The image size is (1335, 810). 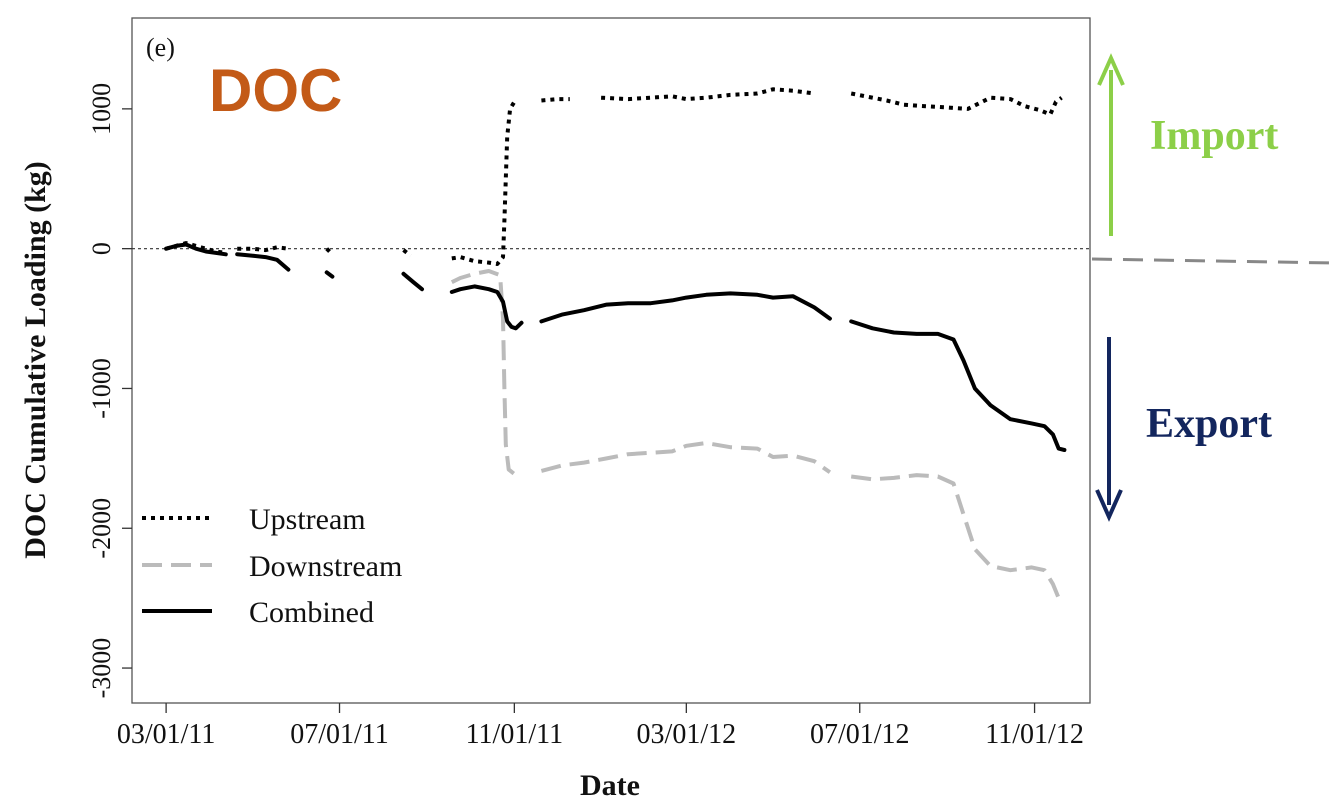 I want to click on y-tick-label: 1000, so click(x=101, y=109).